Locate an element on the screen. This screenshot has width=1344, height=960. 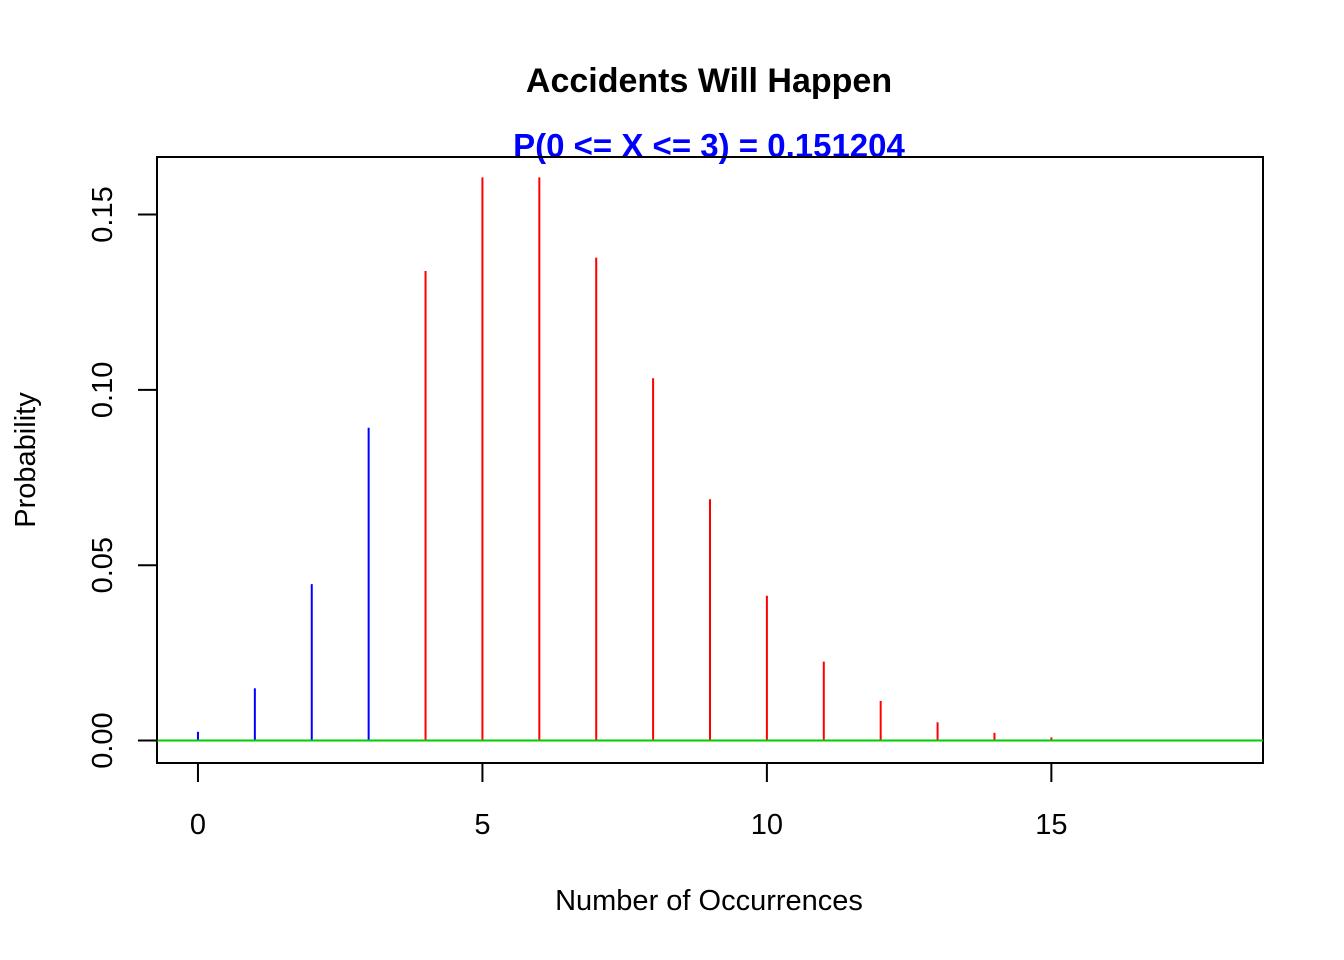
chart-subtitle: P(0 <= X <= 3) = 0.151204 is located at coordinates (709, 145).